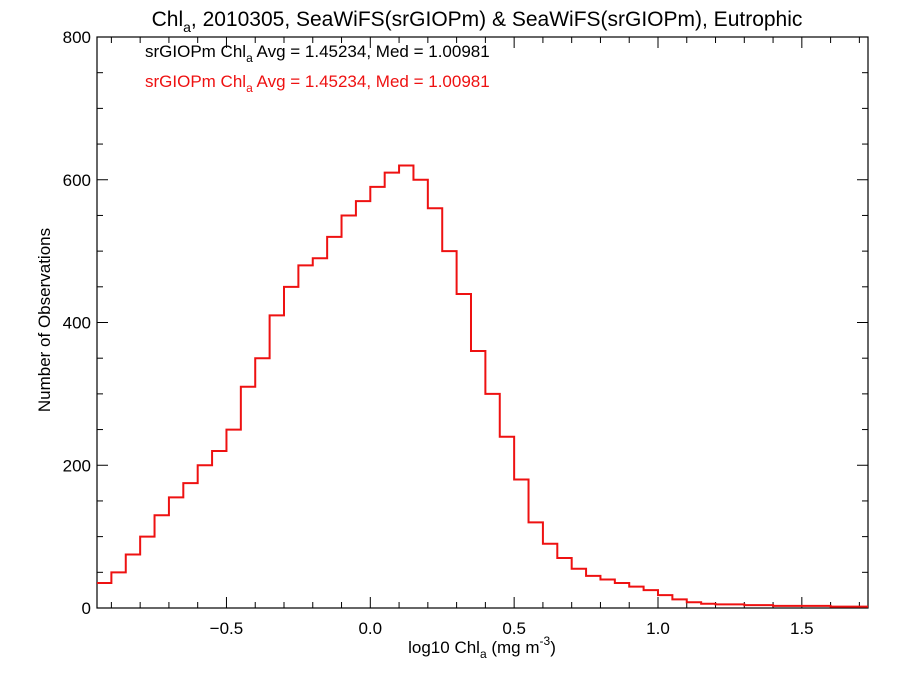 The image size is (900, 675). What do you see at coordinates (802, 628) in the screenshot?
I see `x-tick-label: 1.5` at bounding box center [802, 628].